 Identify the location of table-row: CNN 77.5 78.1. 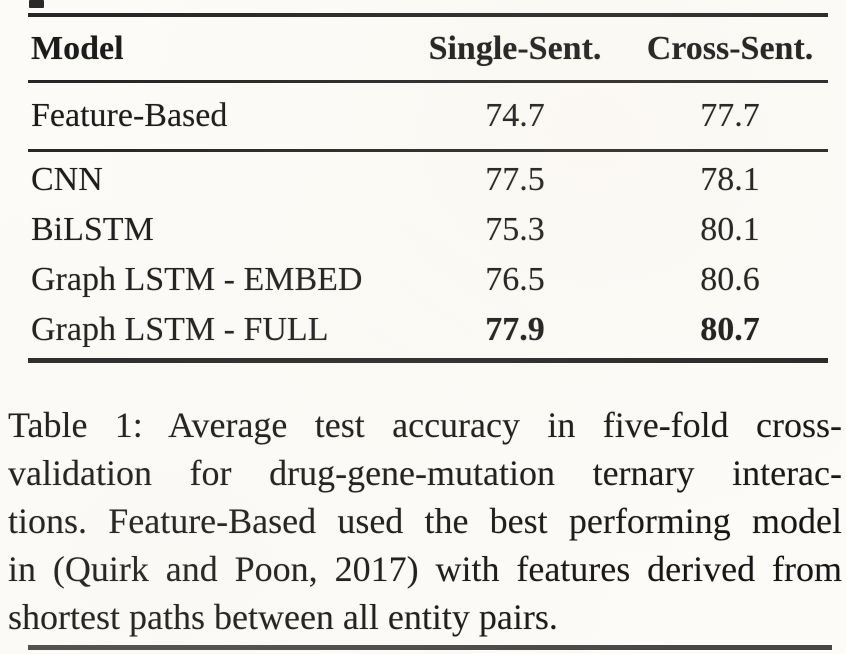
(428, 180).